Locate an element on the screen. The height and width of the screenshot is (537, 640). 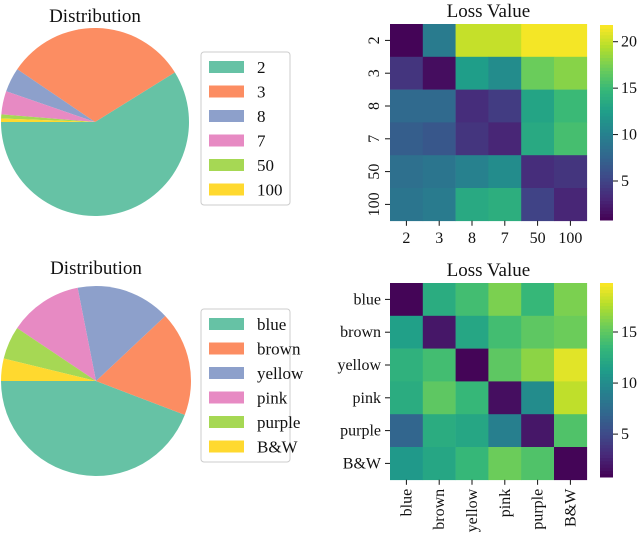
colorbar-tick-label: 15 is located at coordinates (629, 88).